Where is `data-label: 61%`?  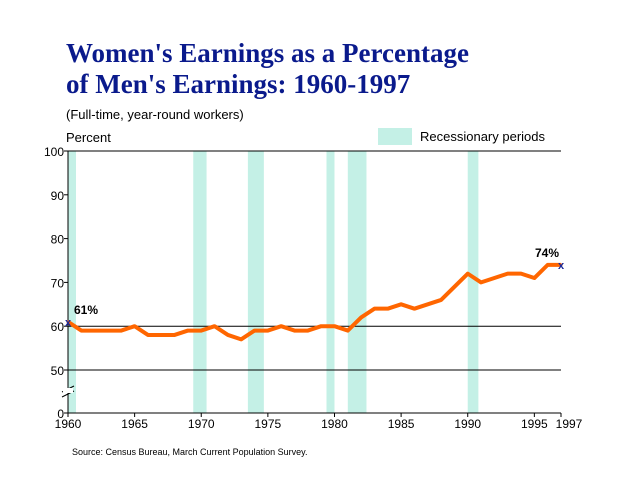
data-label: 61% is located at coordinates (86, 310).